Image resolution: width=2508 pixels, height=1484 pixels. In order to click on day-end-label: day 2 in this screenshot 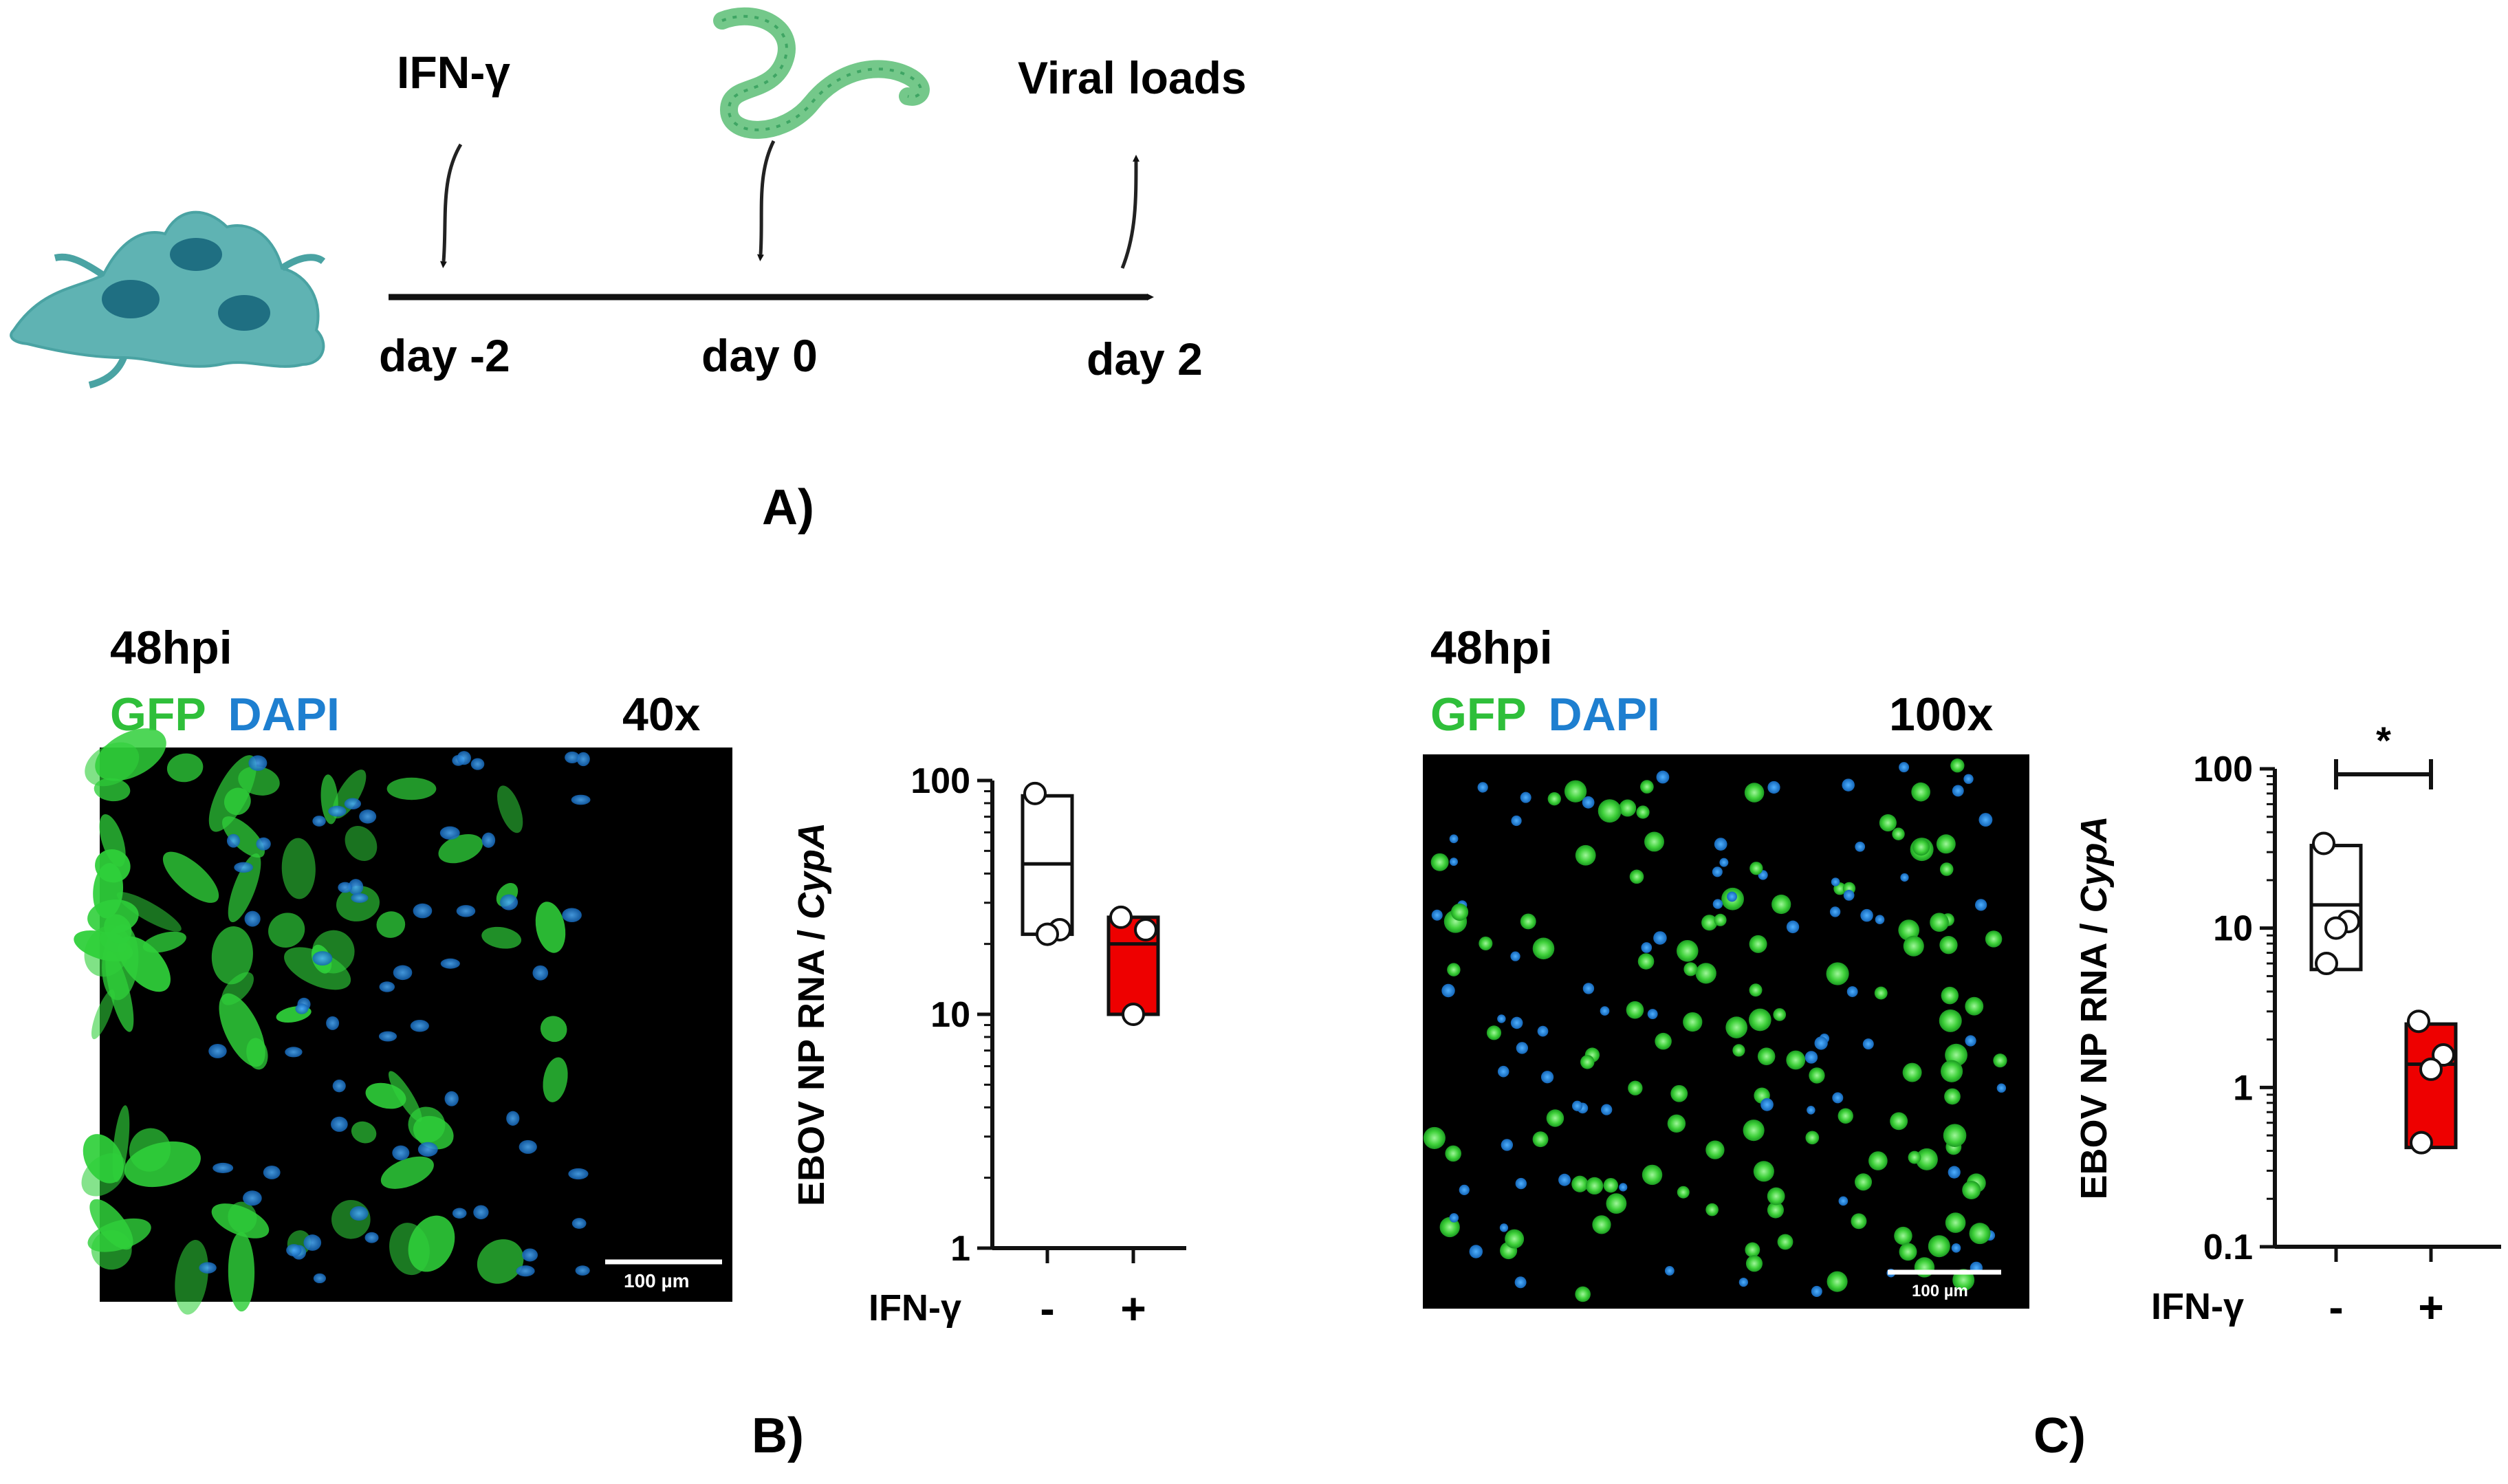, I will do `click(1145, 359)`.